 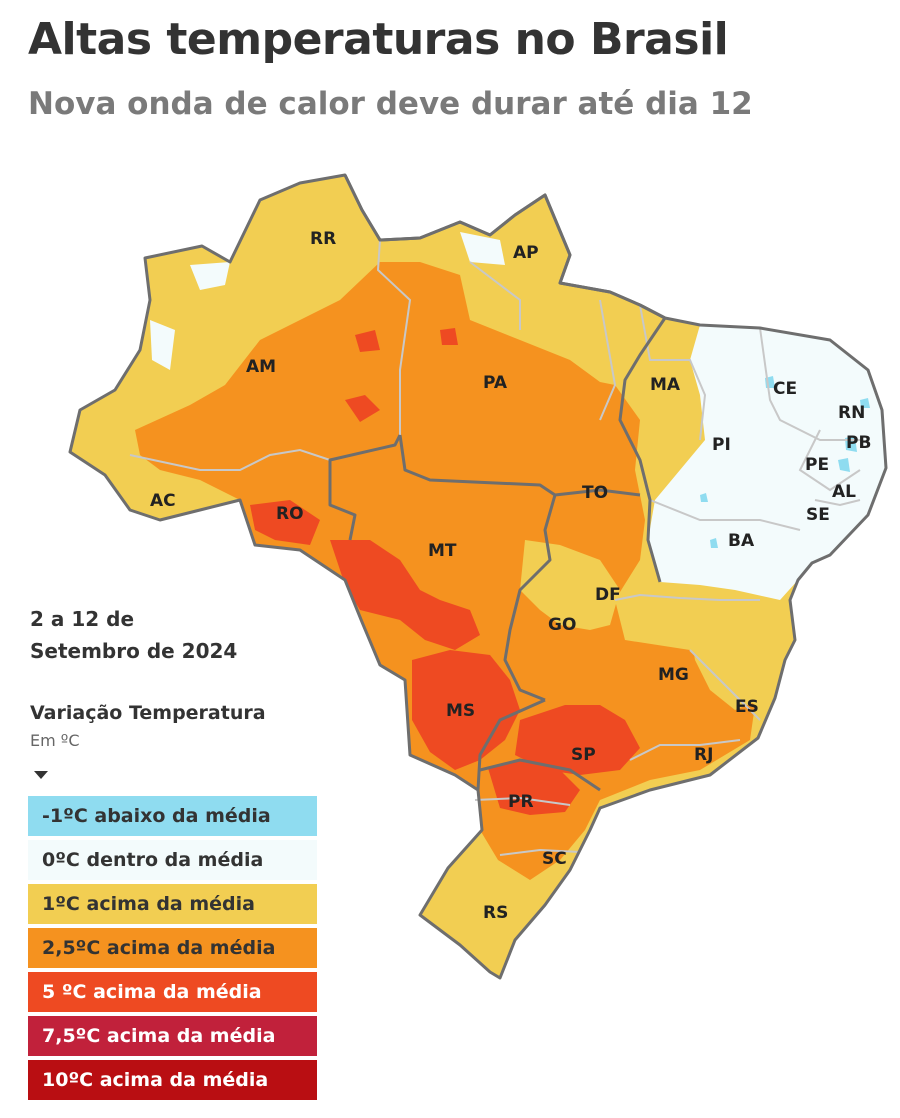 What do you see at coordinates (818, 515) in the screenshot?
I see `state-label-se: SE` at bounding box center [818, 515].